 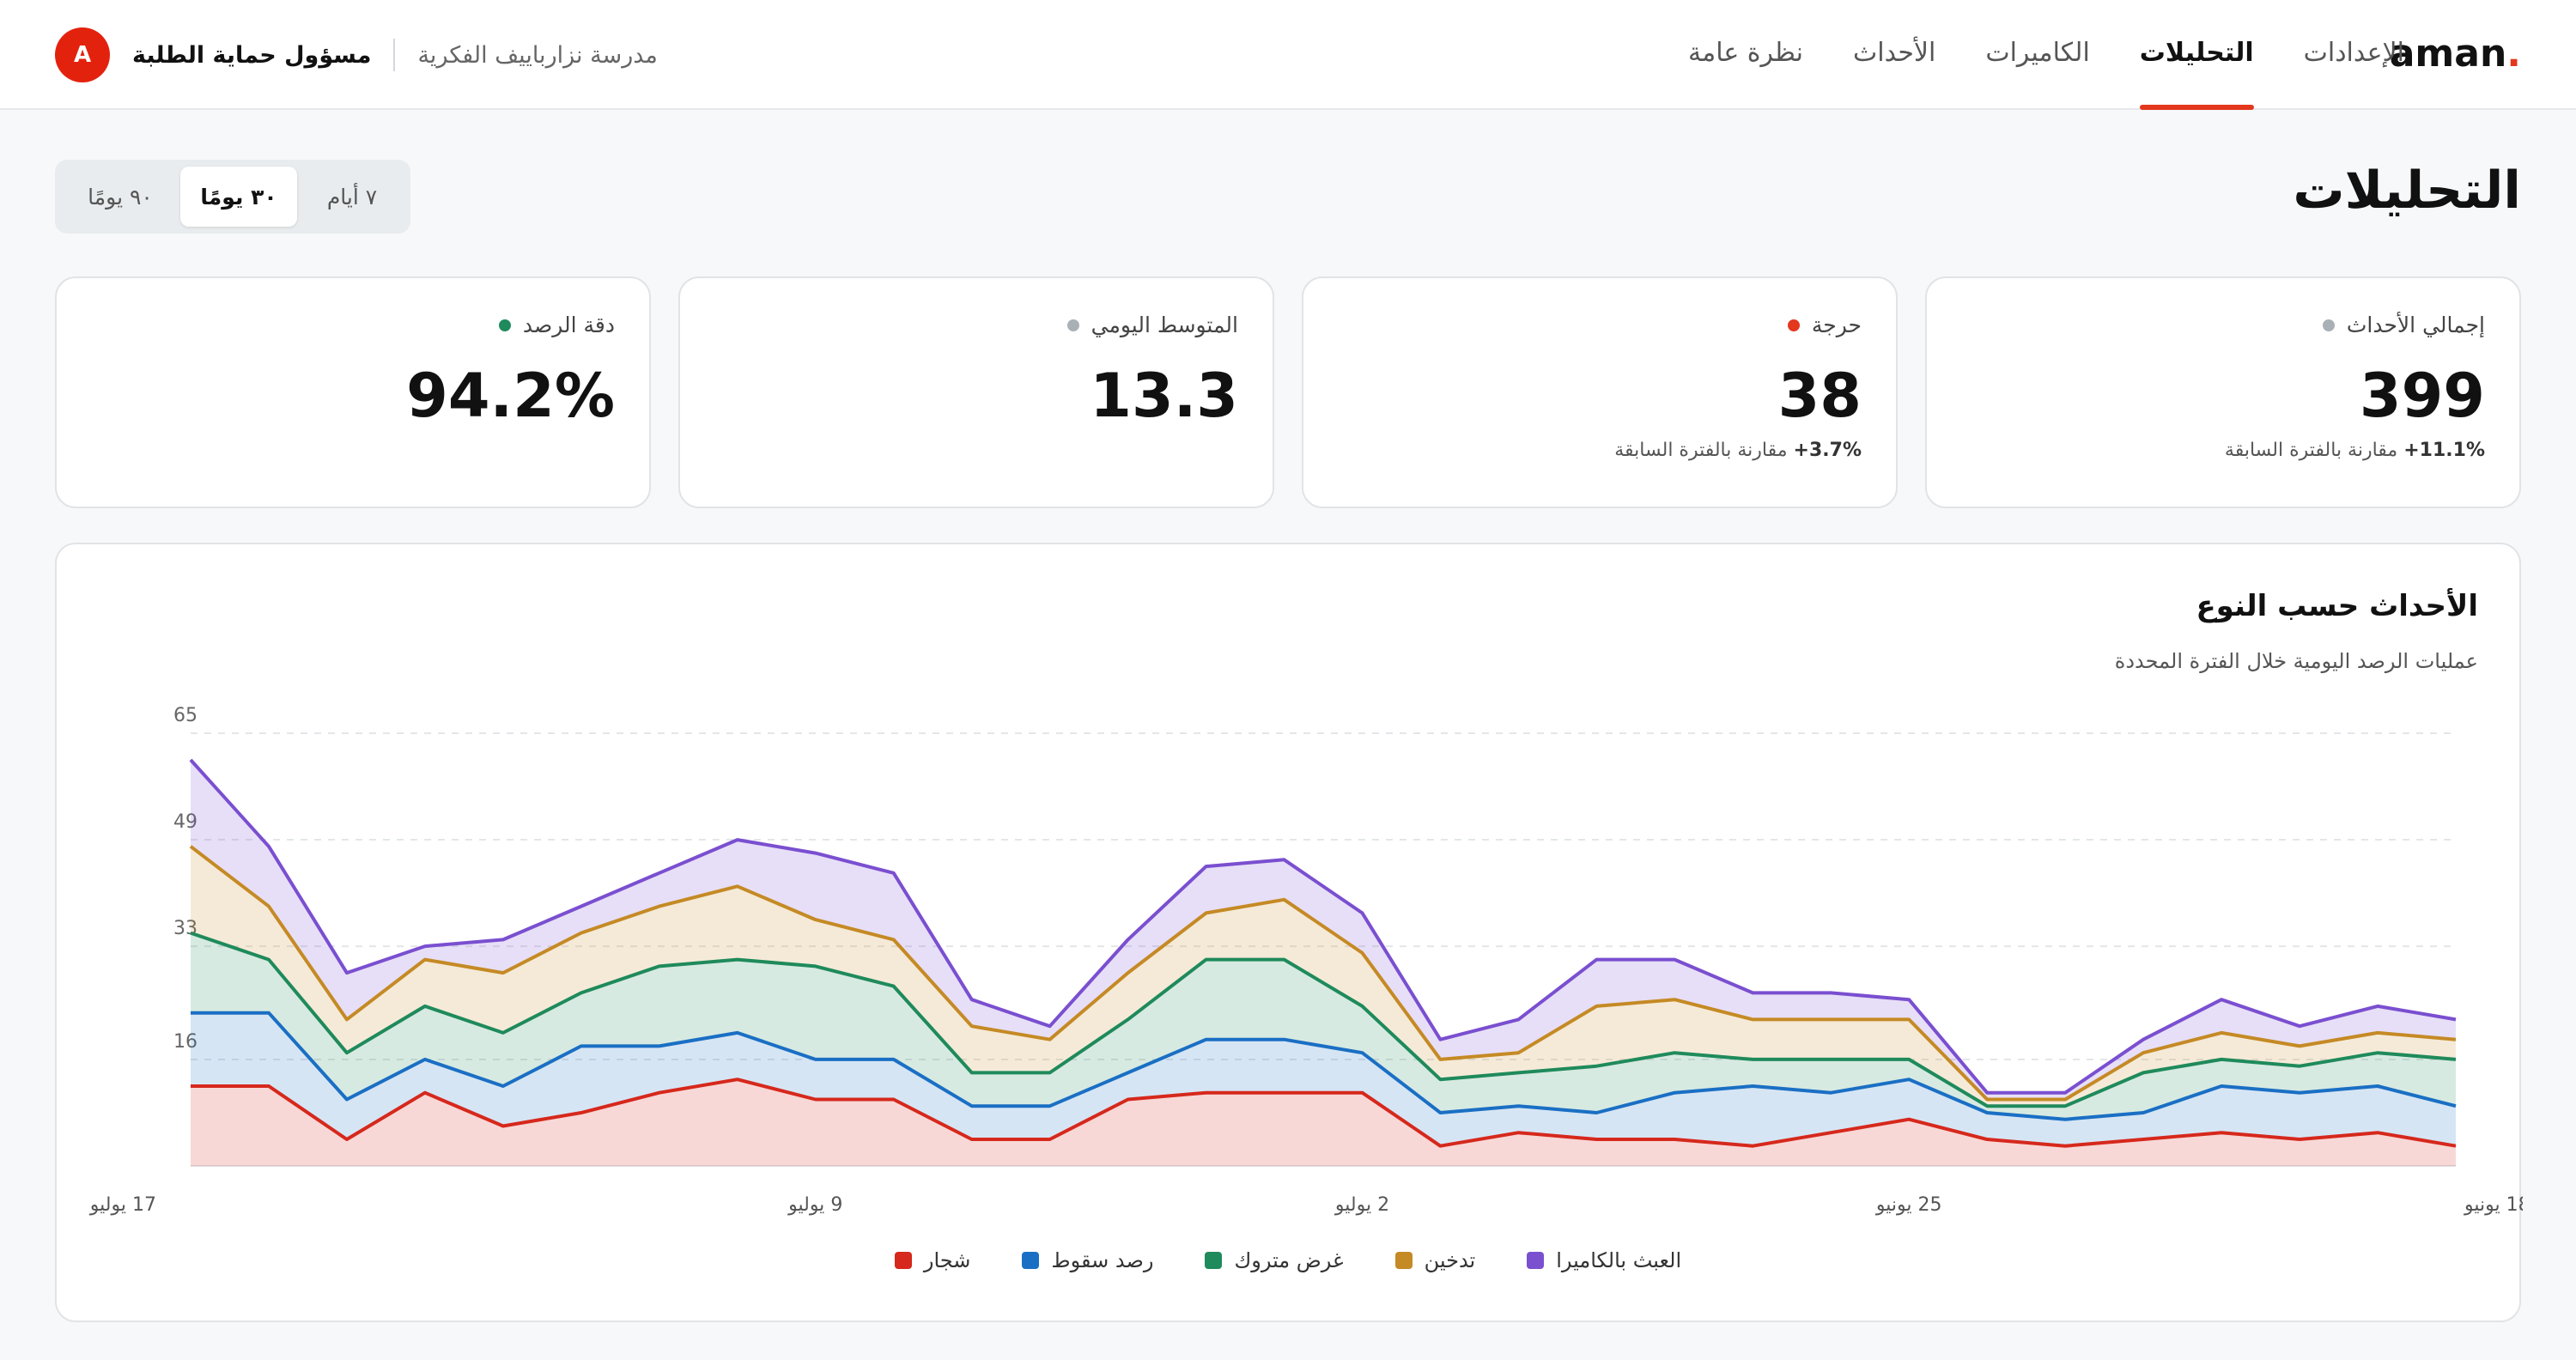 I want to click on kpi-label: إجمالي الأحداث, so click(x=2404, y=325).